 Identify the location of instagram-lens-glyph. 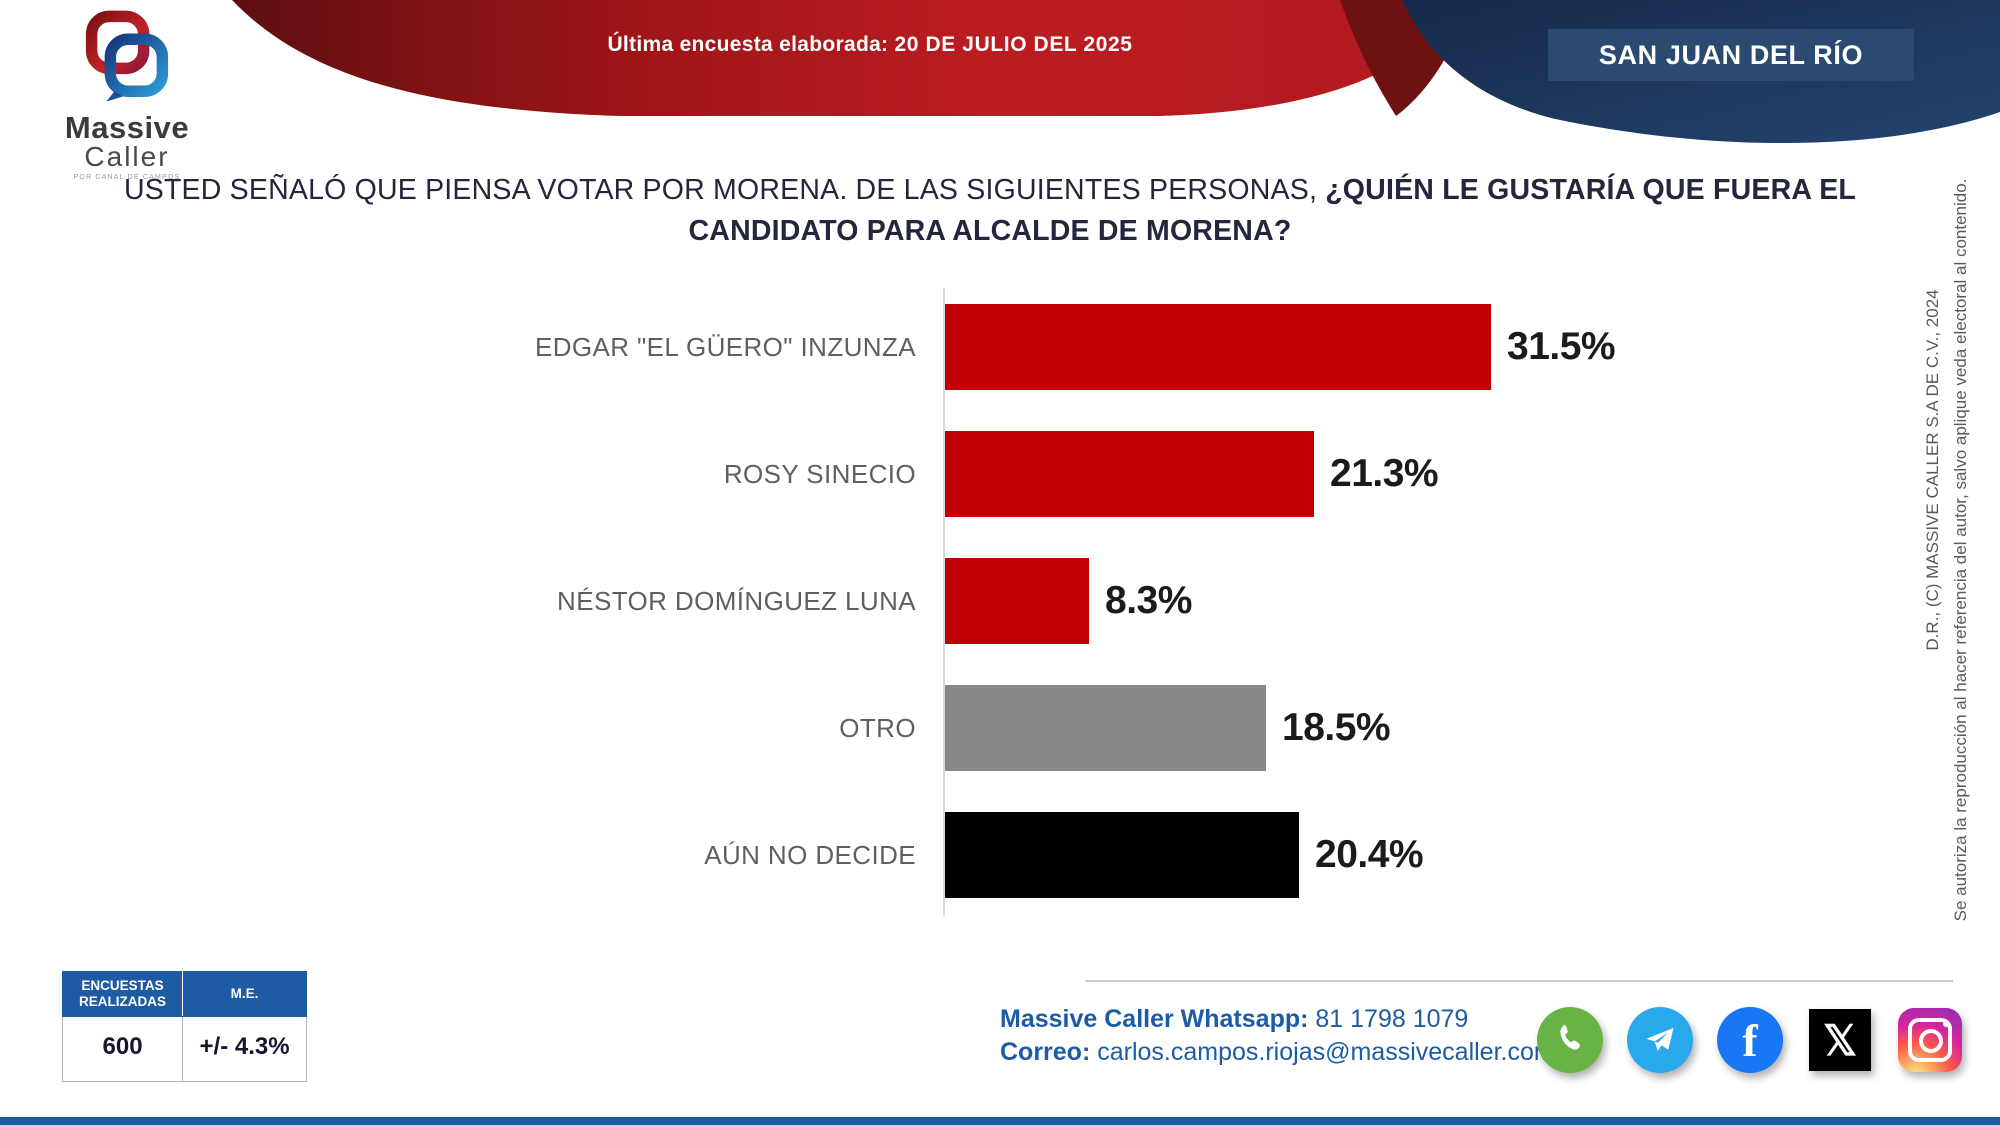
(1931, 1041).